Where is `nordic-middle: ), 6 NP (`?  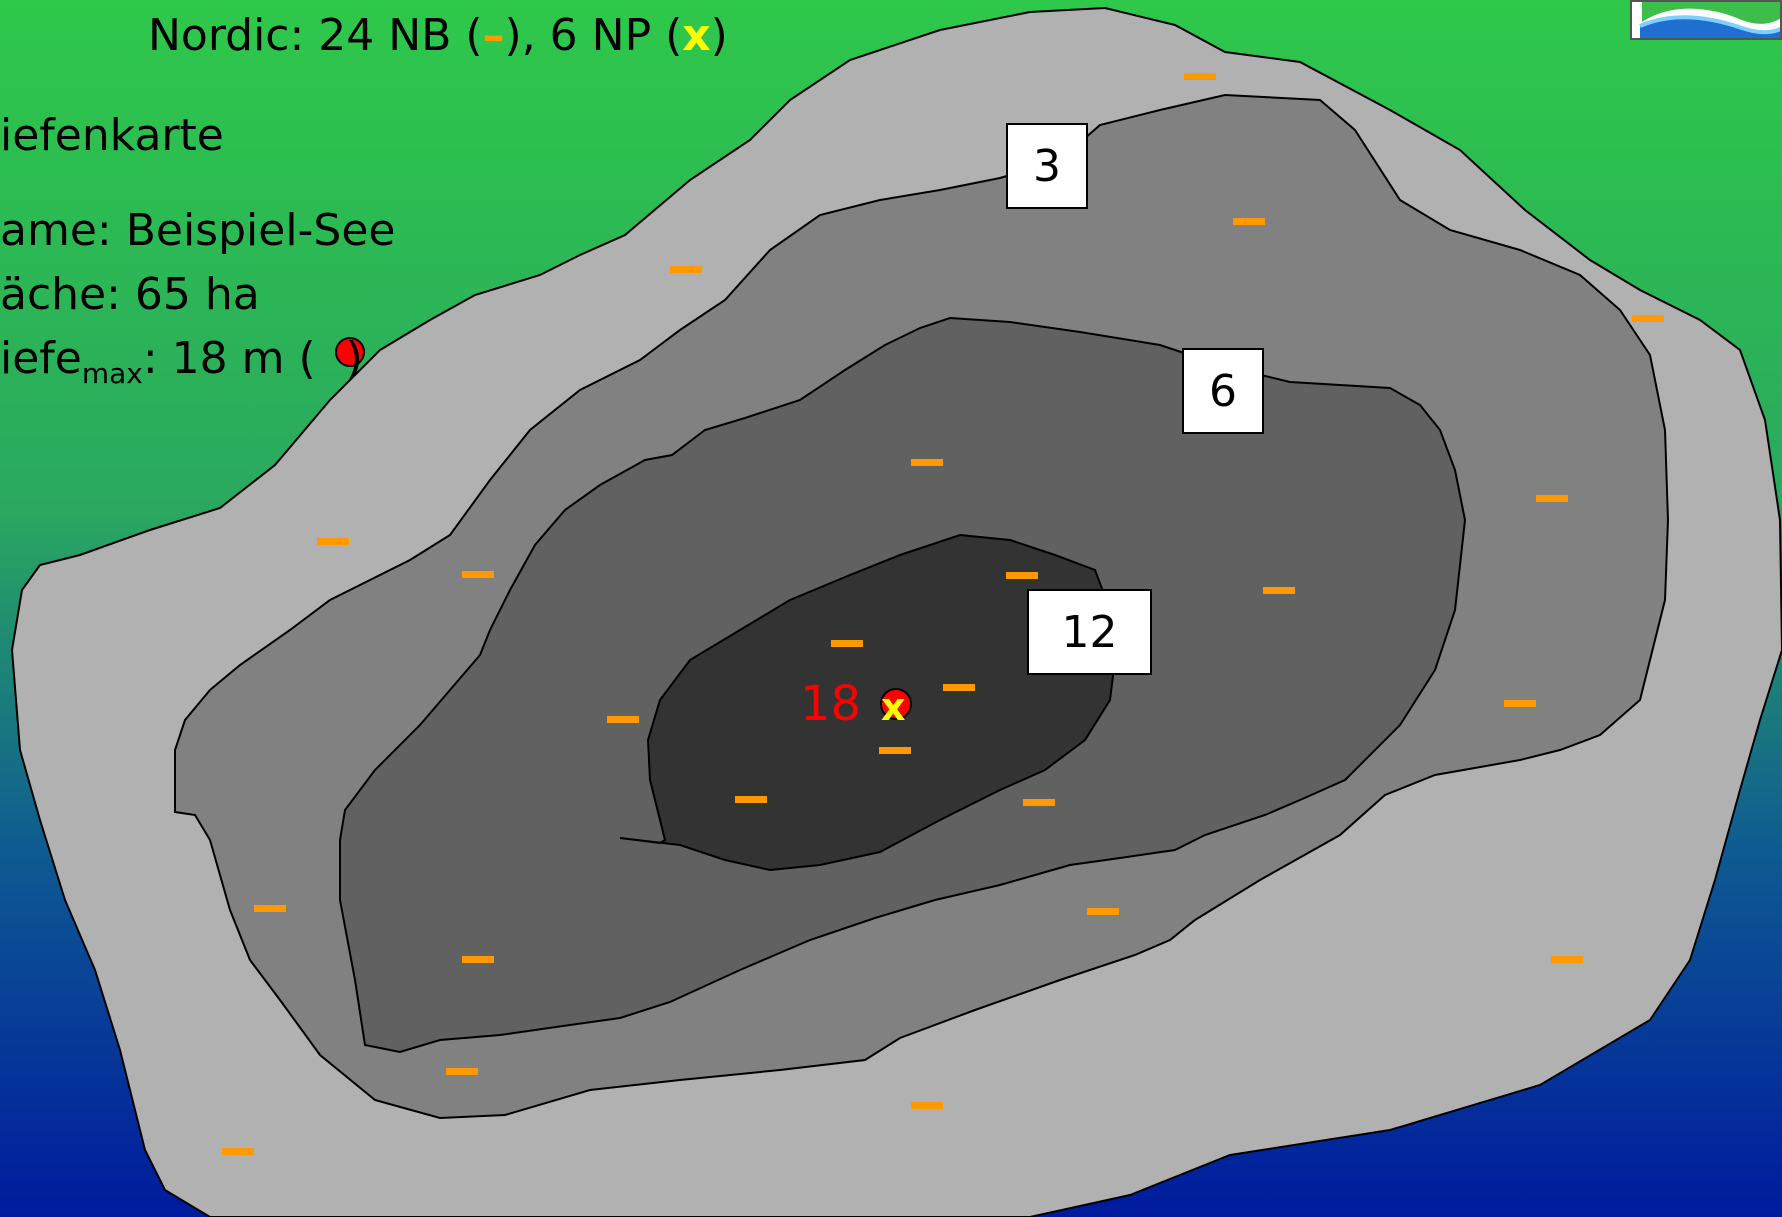
nordic-middle: ), 6 NP ( is located at coordinates (593, 35).